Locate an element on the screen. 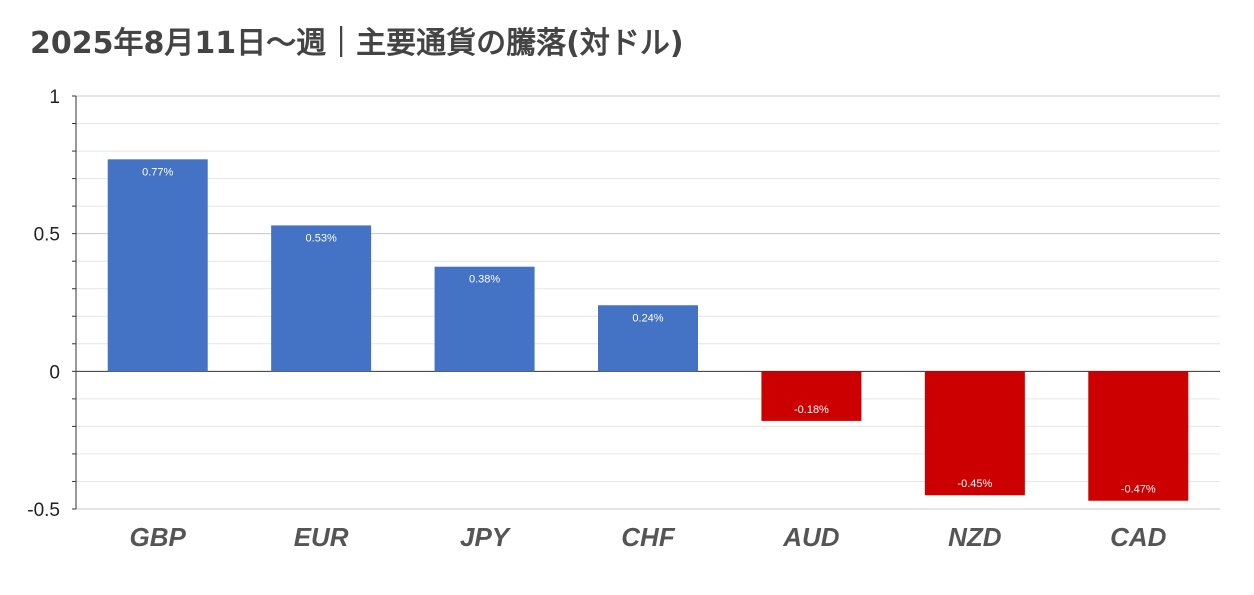 The width and height of the screenshot is (1254, 595). x-tick-label: CAD is located at coordinates (1138, 537).